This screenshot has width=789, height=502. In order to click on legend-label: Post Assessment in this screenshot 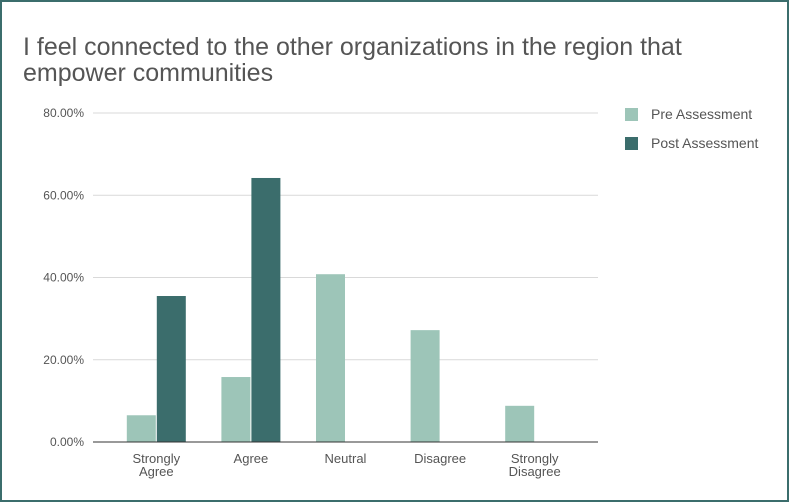, I will do `click(704, 143)`.